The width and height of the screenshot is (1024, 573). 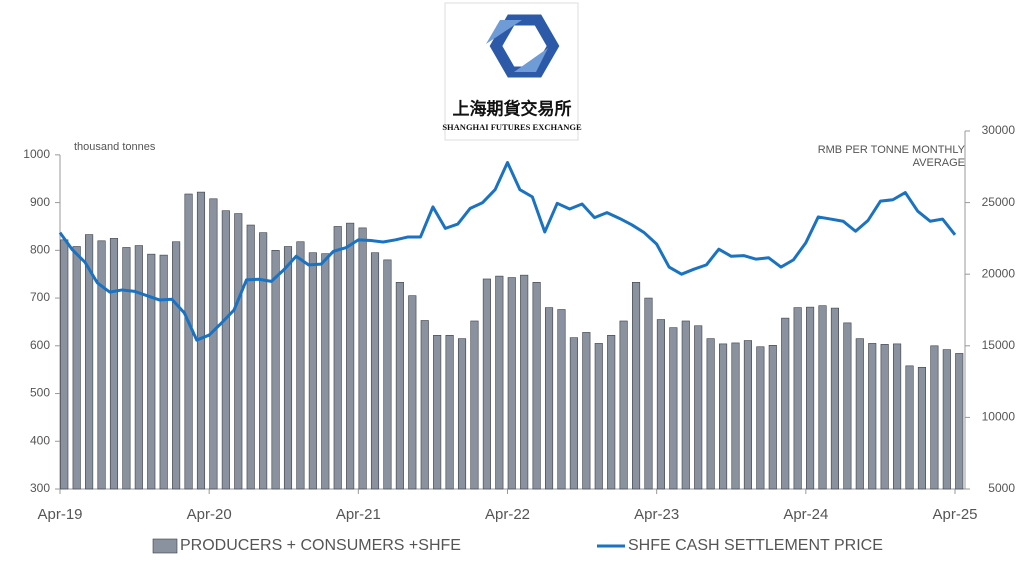 I want to click on y-tick-label: 700, so click(x=40, y=297).